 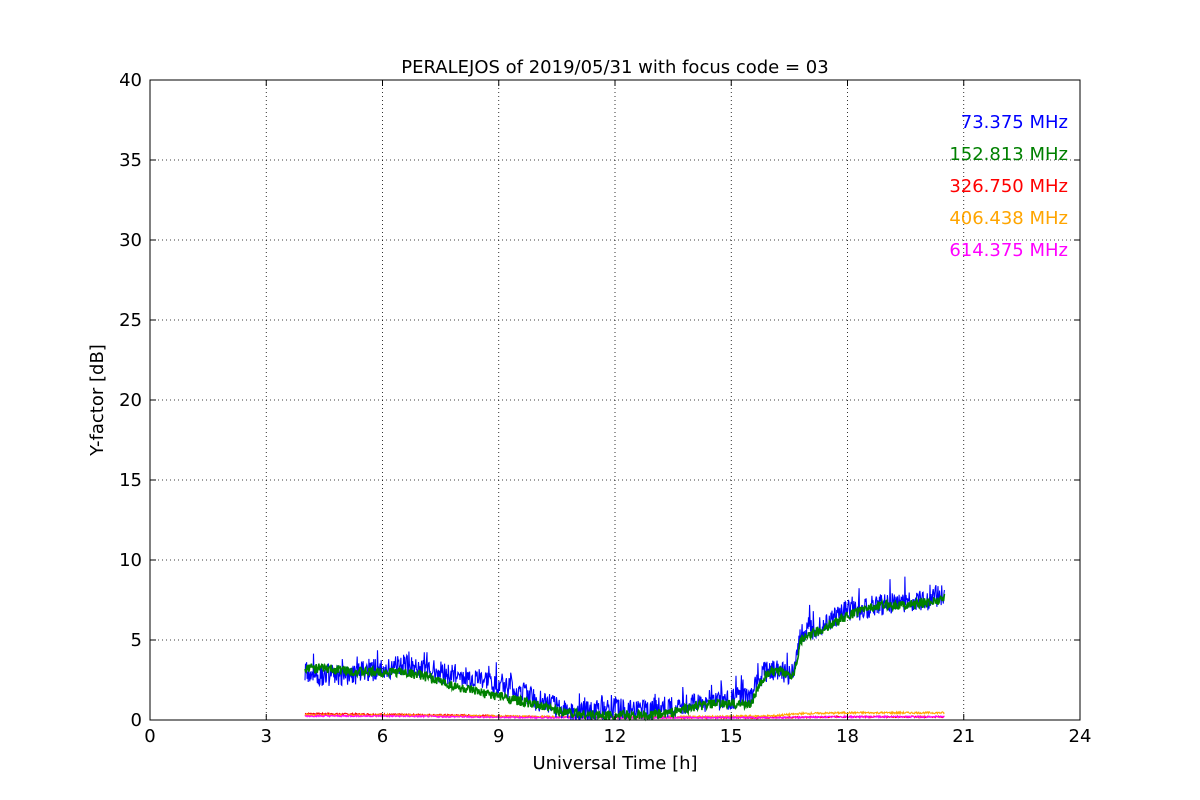 I want to click on legend-entry: 326.750 MHz, so click(x=1008, y=186).